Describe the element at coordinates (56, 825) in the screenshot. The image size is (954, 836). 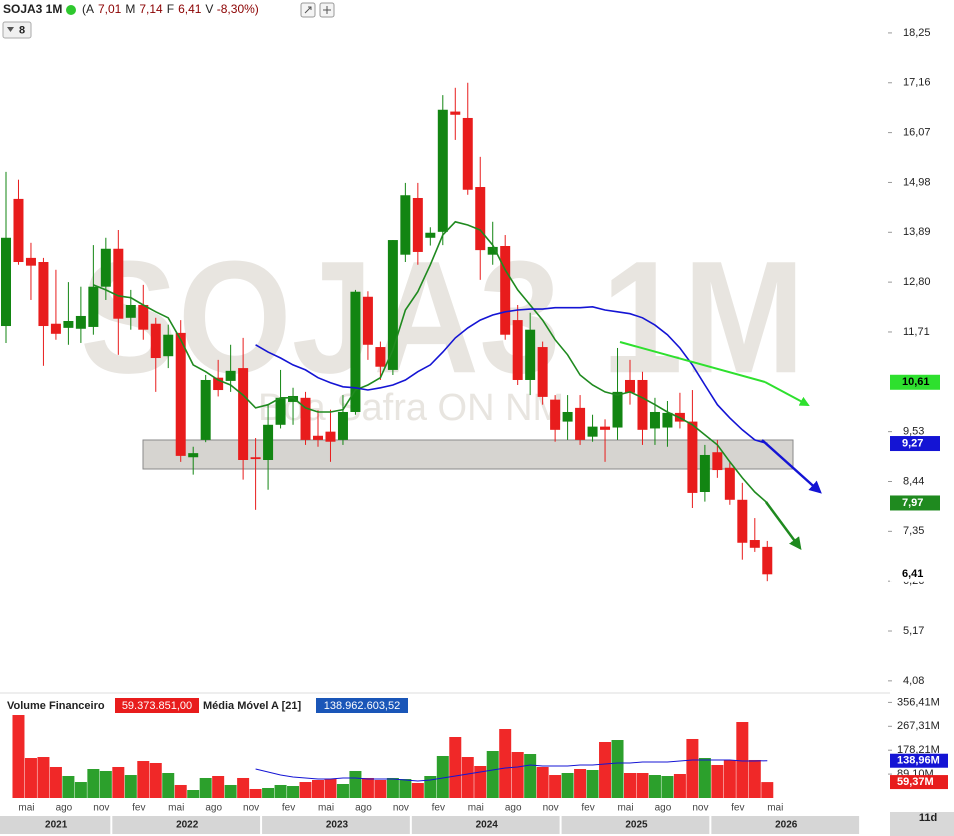
I see `year-label: 2021` at that location.